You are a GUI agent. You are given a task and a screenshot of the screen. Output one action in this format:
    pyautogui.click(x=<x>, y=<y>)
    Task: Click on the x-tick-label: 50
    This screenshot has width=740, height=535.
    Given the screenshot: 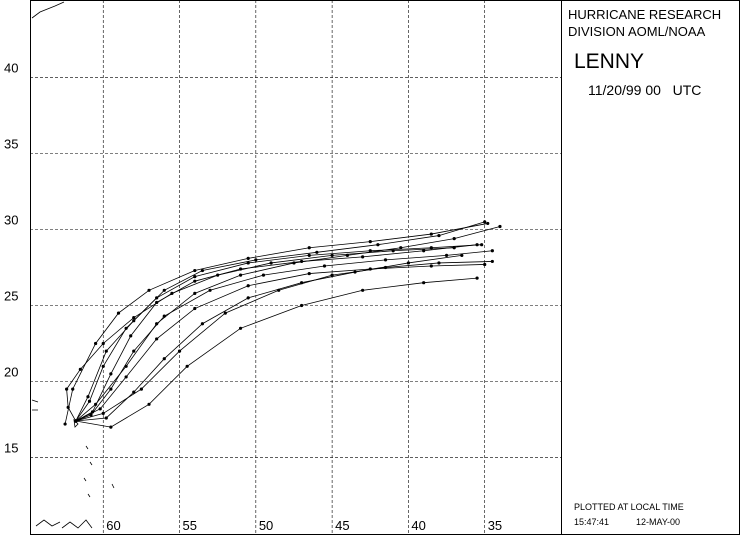 What is the action you would take?
    pyautogui.click(x=266, y=525)
    